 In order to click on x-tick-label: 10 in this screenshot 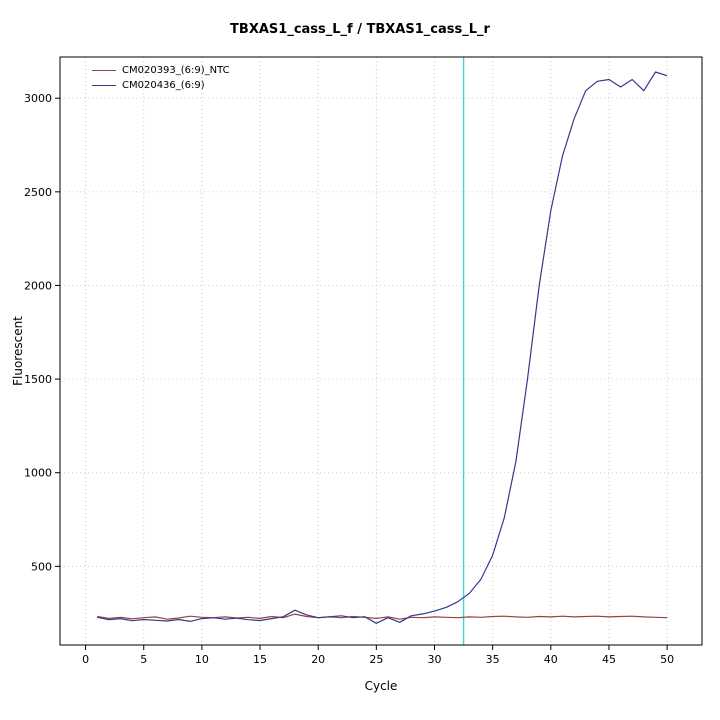, I will do `click(202, 659)`.